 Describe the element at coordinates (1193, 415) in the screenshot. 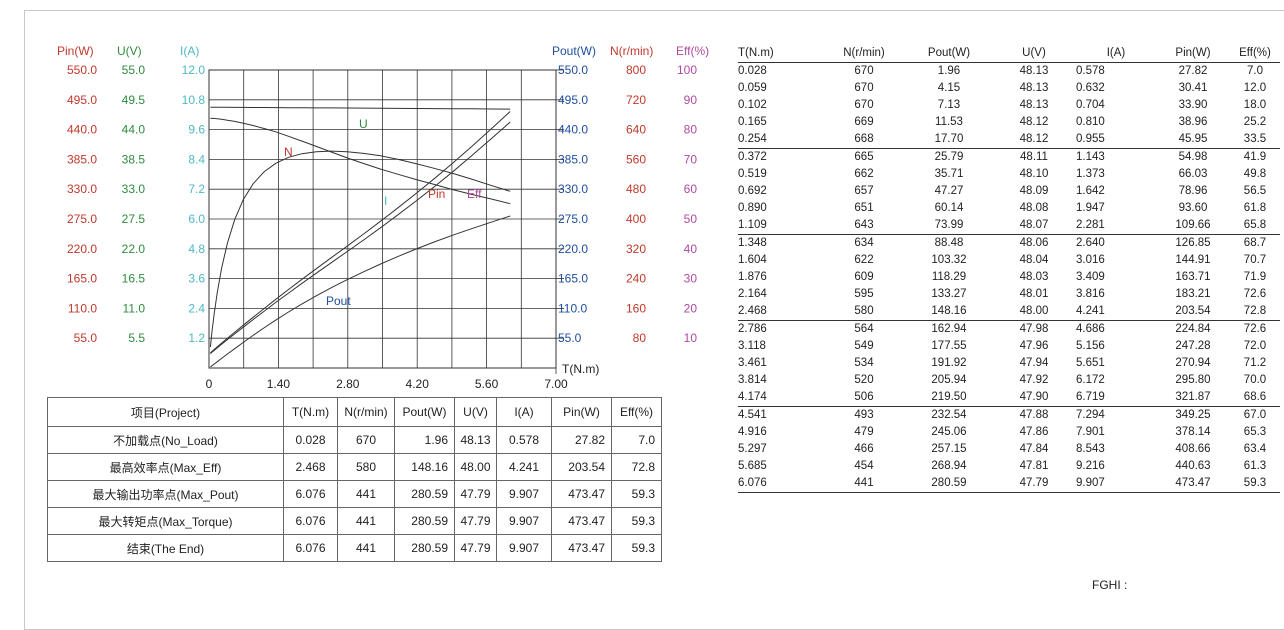

I see `data-cell: 349.25` at that location.